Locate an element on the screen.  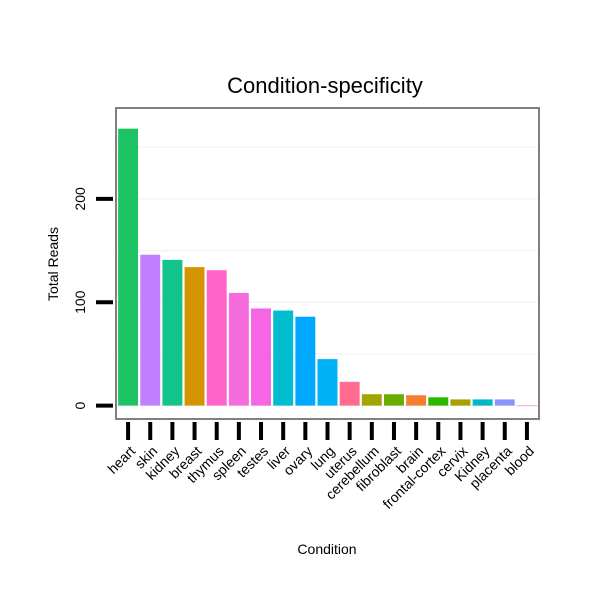
bar-testes is located at coordinates (261, 357).